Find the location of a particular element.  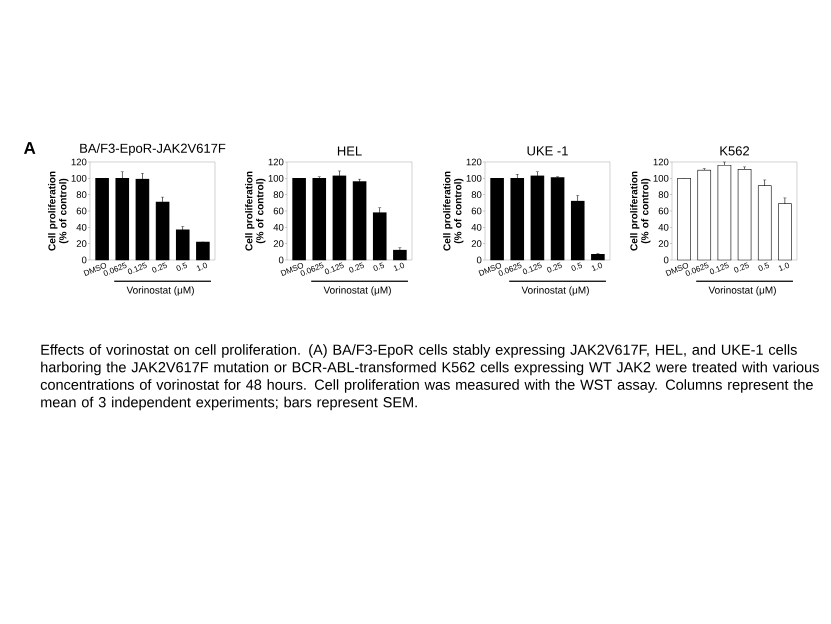

x-tick-label: DMSO is located at coordinates (677, 269).